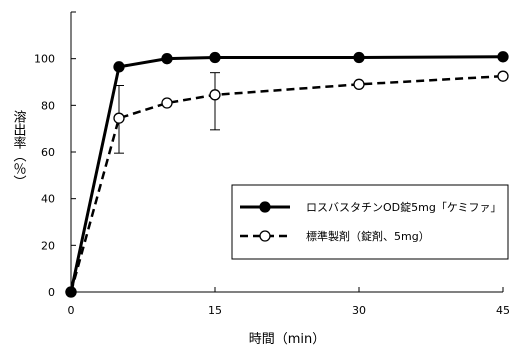 This screenshot has height=349, width=514. What do you see at coordinates (359, 310) in the screenshot?
I see `x-tick-label-2: 30` at bounding box center [359, 310].